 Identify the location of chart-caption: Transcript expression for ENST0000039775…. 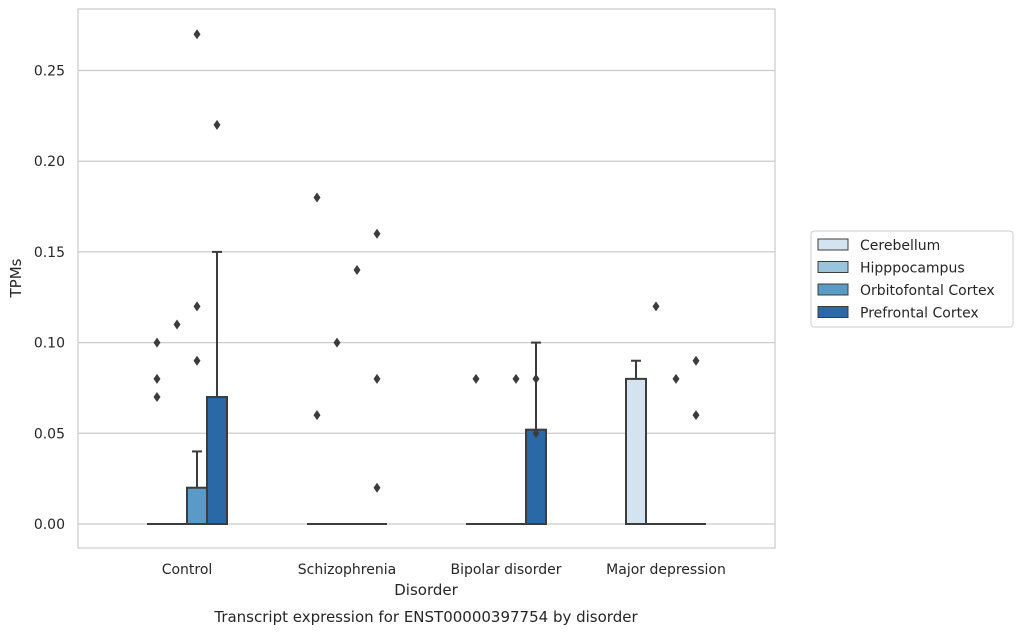
(425, 617).